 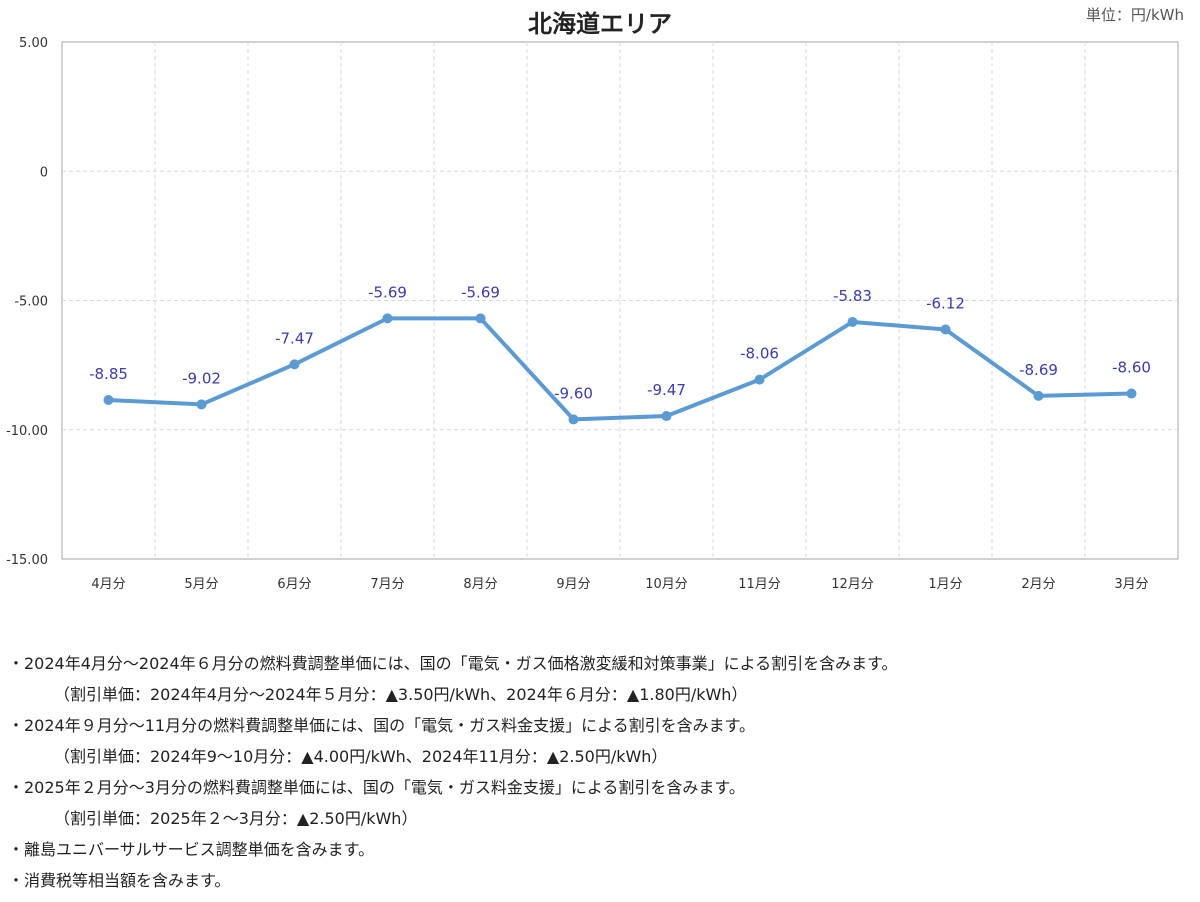 I want to click on data-label: -9.60, so click(x=573, y=393).